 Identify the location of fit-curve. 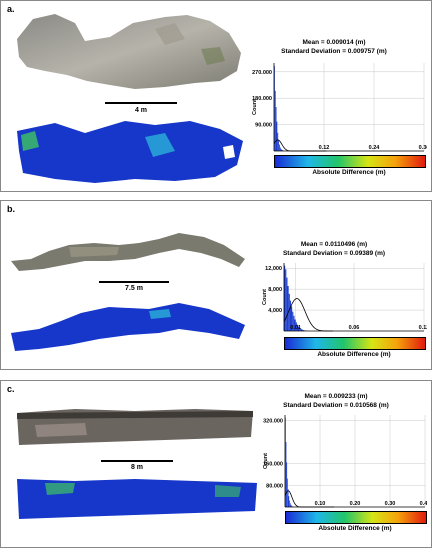
(309, 499).